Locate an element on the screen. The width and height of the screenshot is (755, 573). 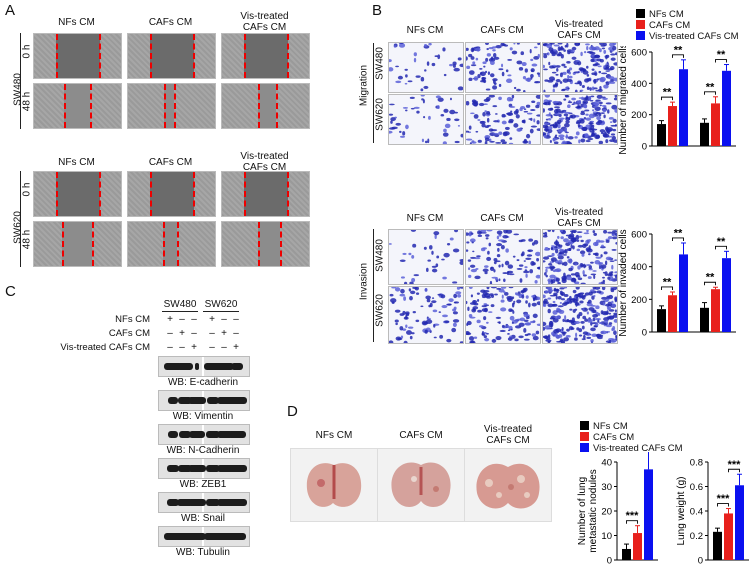
wb-caption: WB: N-Cadherin is located at coordinates (203, 450).